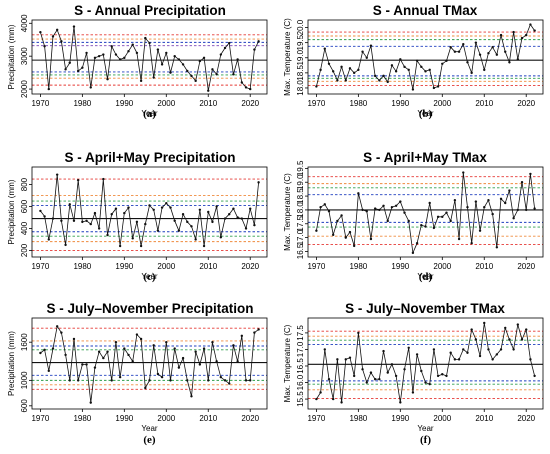 The image size is (550, 454). I want to click on x-tick-label: 2020, so click(526, 418).